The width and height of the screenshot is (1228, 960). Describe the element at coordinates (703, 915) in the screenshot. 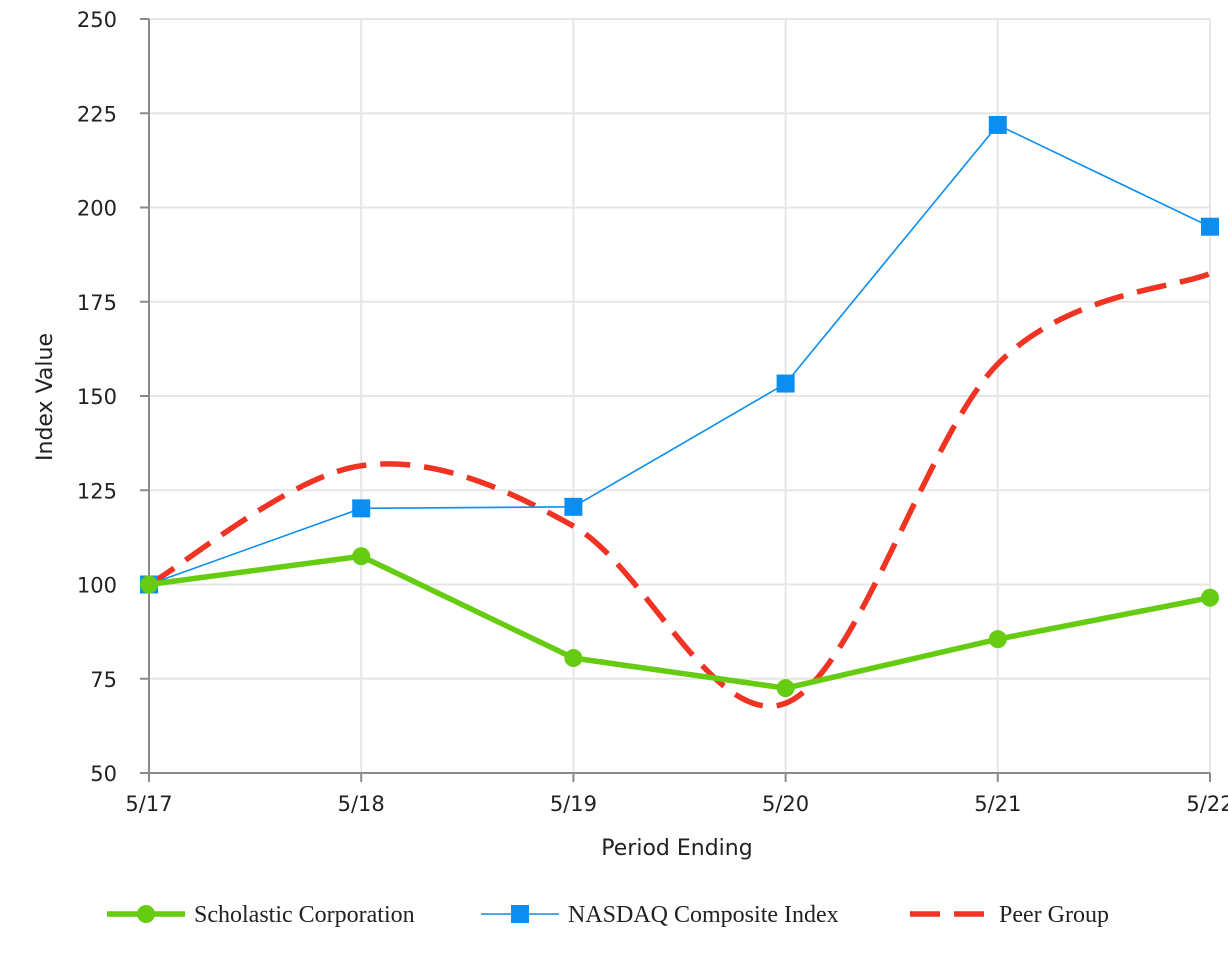

I see `legend-label-nasdaq-composite-index: NASDAQ Composite Index` at that location.